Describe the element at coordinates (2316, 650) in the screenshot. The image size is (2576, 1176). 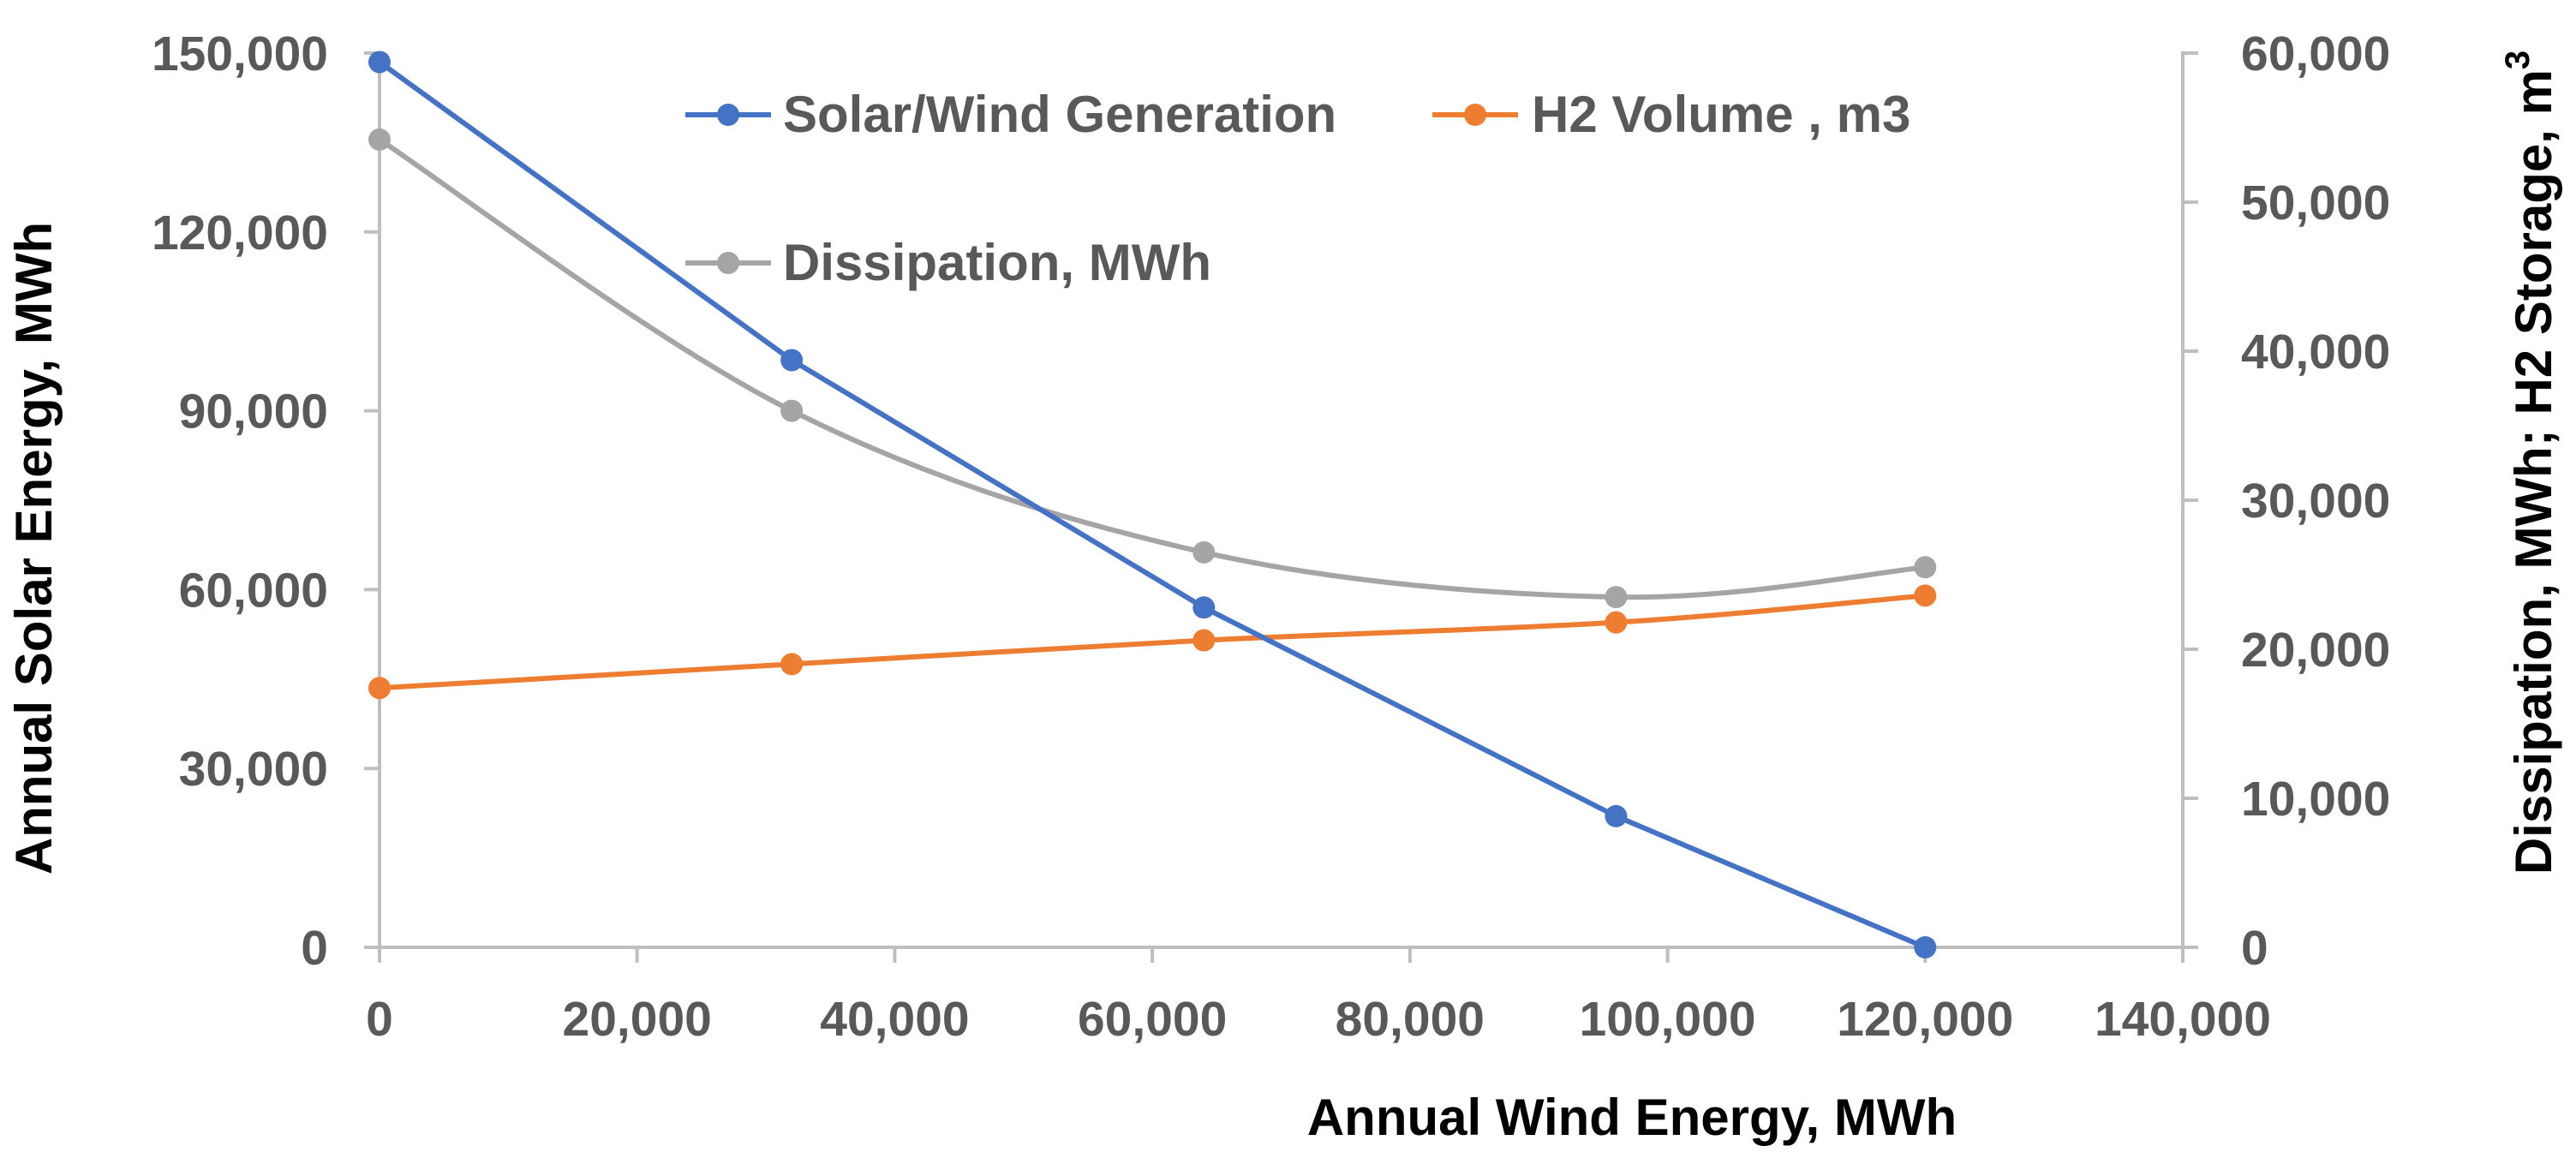
I see `y2-tick-label: 20,000` at that location.